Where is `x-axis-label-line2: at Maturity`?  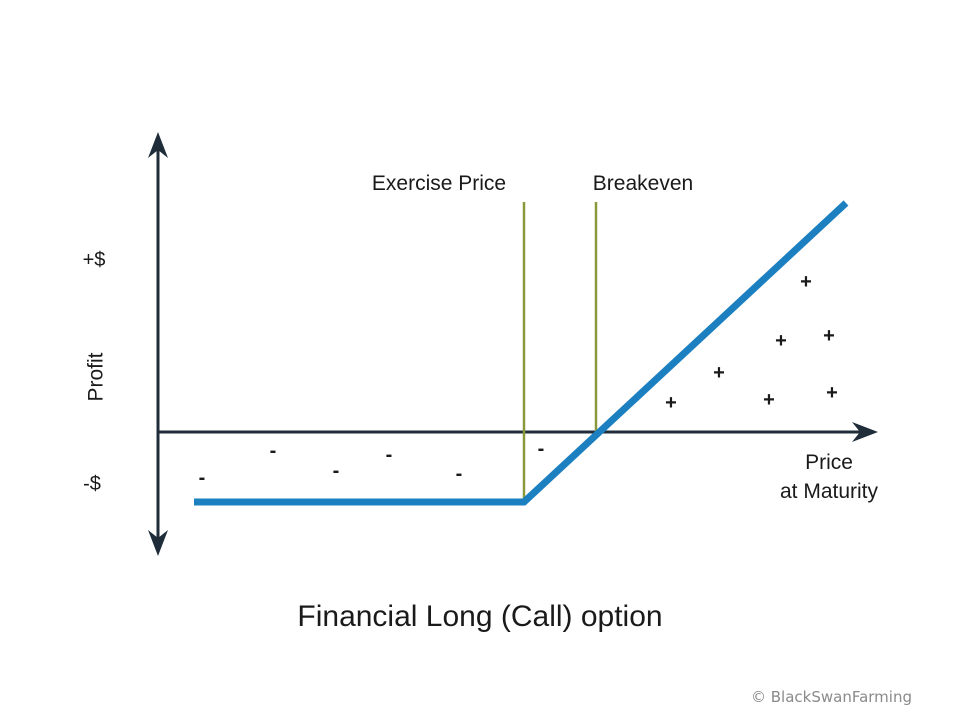 x-axis-label-line2: at Maturity is located at coordinates (829, 491).